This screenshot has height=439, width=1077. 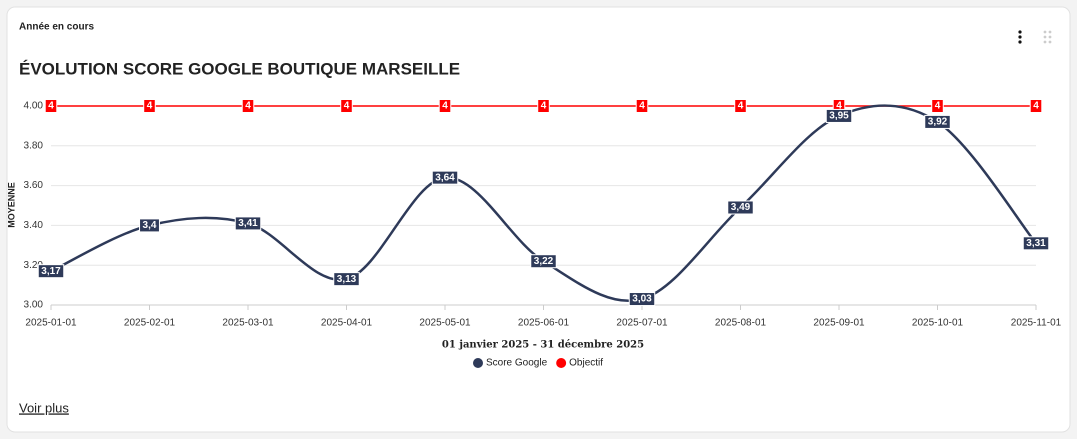 What do you see at coordinates (1047, 37) in the screenshot?
I see `drag-handle` at bounding box center [1047, 37].